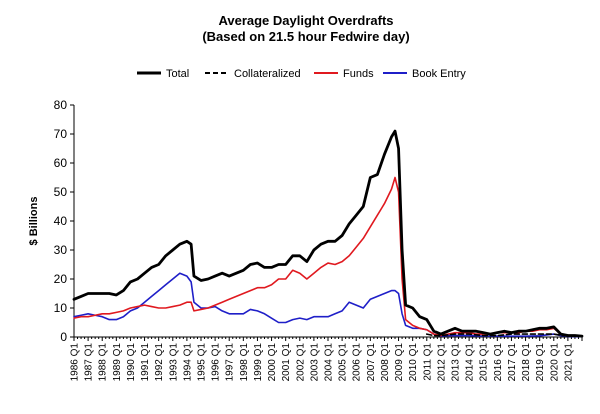 The height and width of the screenshot is (414, 600). Describe the element at coordinates (202, 362) in the screenshot. I see `x-tick-label: 1995 Q1` at that location.